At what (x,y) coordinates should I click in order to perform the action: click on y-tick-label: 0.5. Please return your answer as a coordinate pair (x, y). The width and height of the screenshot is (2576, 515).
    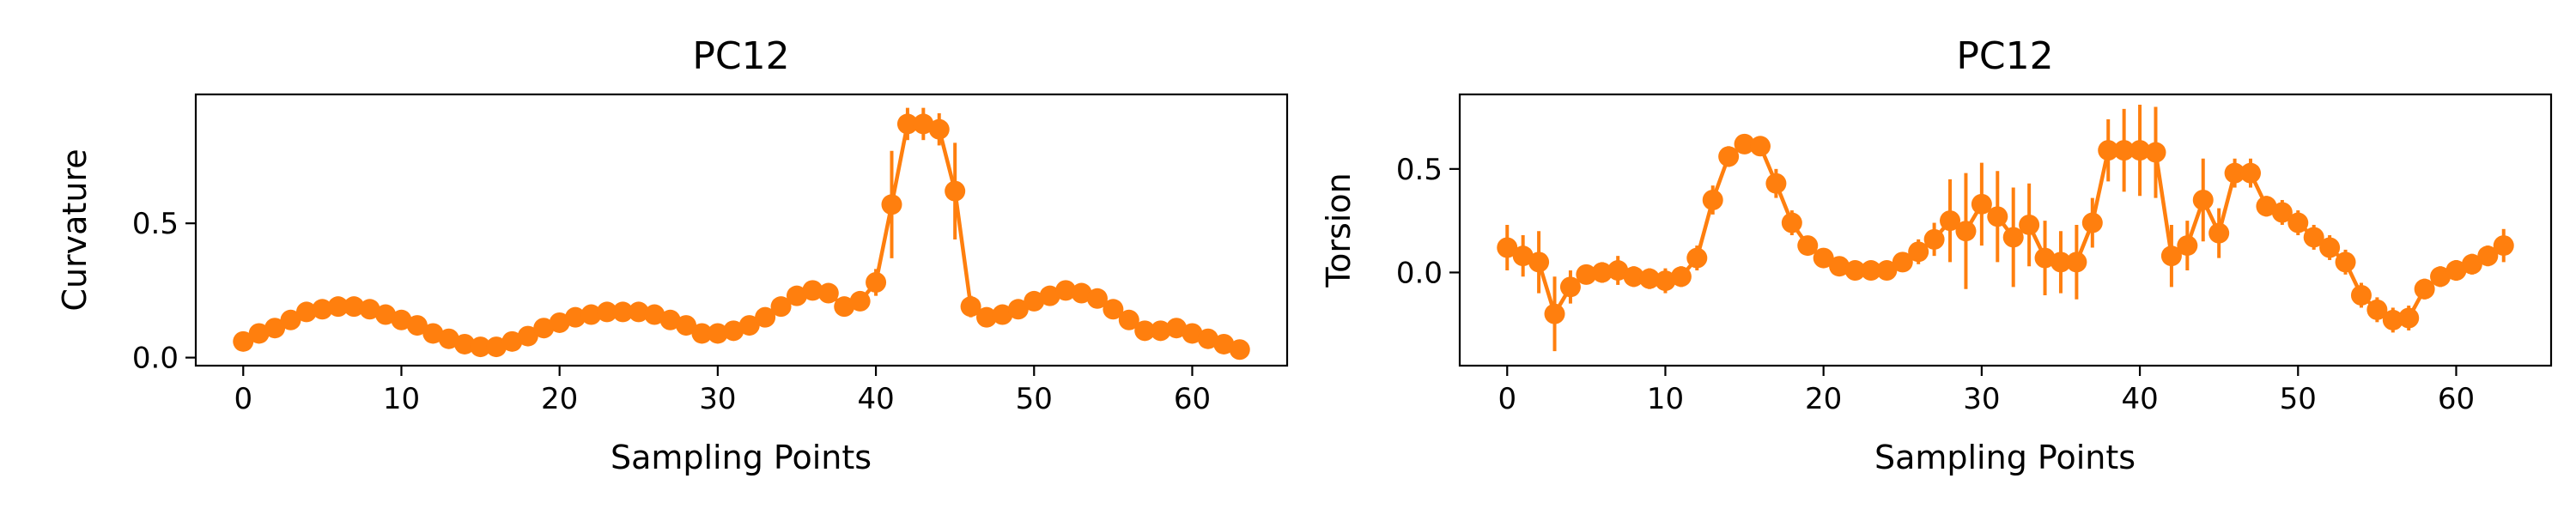
    Looking at the image, I should click on (155, 224).